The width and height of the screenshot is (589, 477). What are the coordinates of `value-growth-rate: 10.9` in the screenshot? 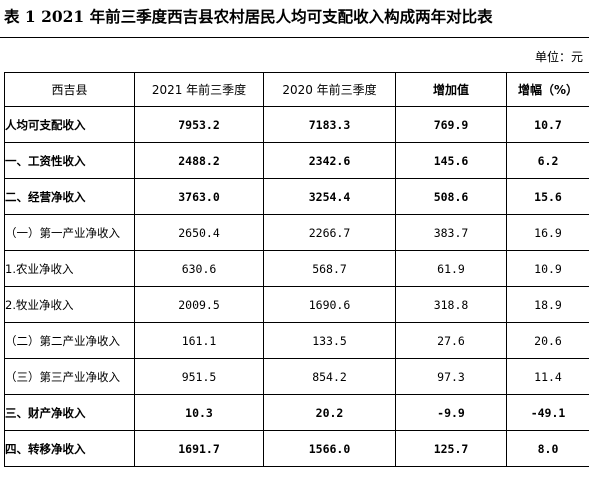 It's located at (547, 268).